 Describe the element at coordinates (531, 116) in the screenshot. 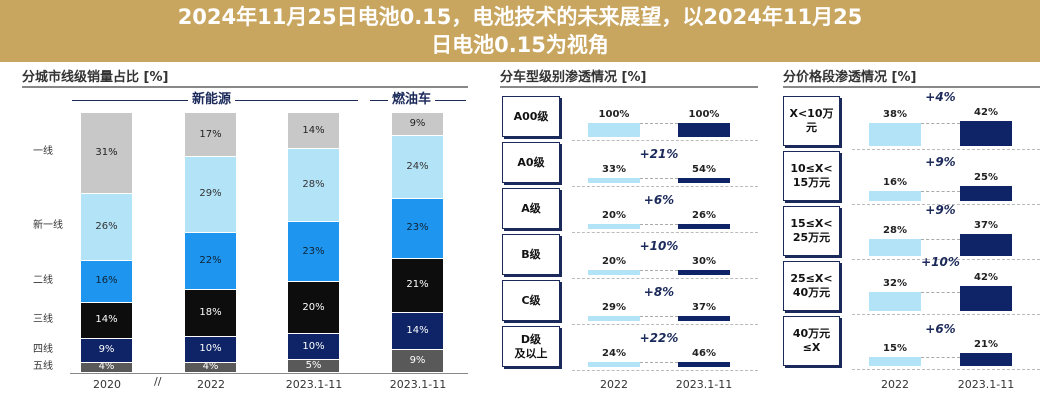

I see `row-label-box: A00级` at that location.